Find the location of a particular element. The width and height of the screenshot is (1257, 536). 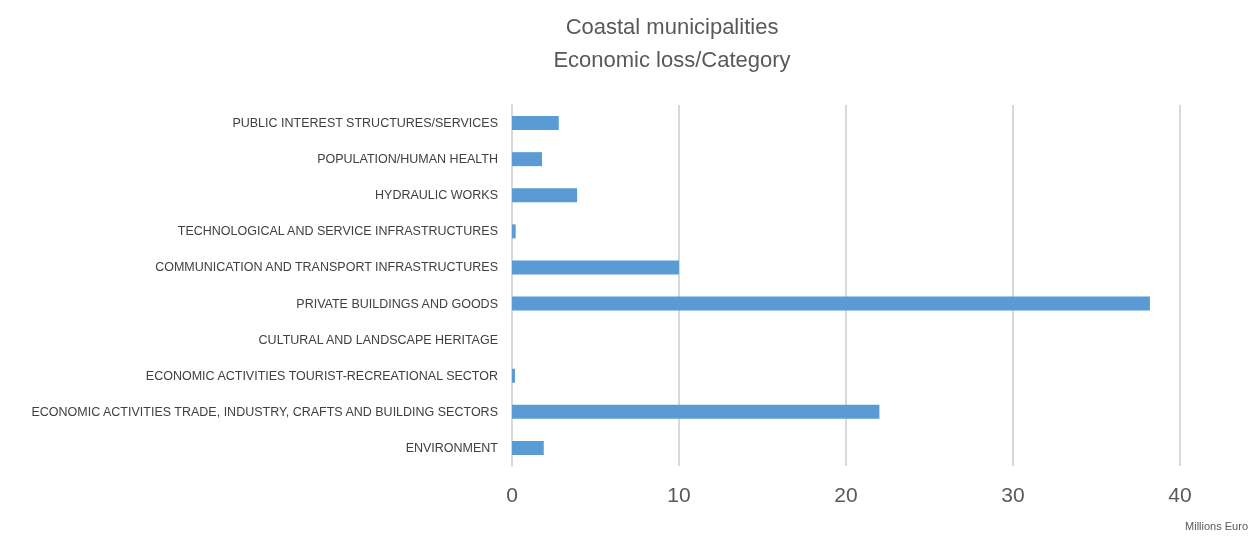

y-tick-label: ECONOMIC ACTIVITIES TOURIST-RECREATIONAL SECTOR is located at coordinates (321, 375).